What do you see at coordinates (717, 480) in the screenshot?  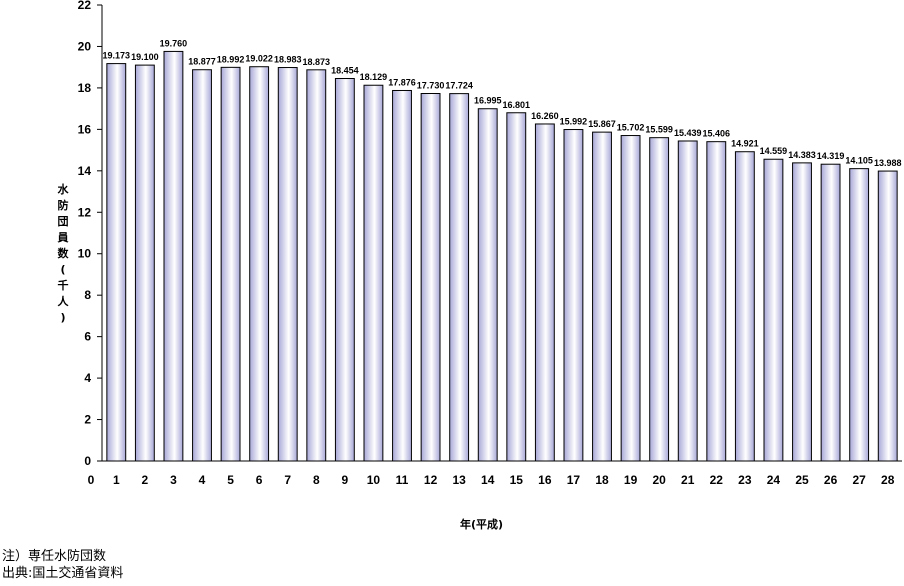 I see `x-tick-label: 22` at bounding box center [717, 480].